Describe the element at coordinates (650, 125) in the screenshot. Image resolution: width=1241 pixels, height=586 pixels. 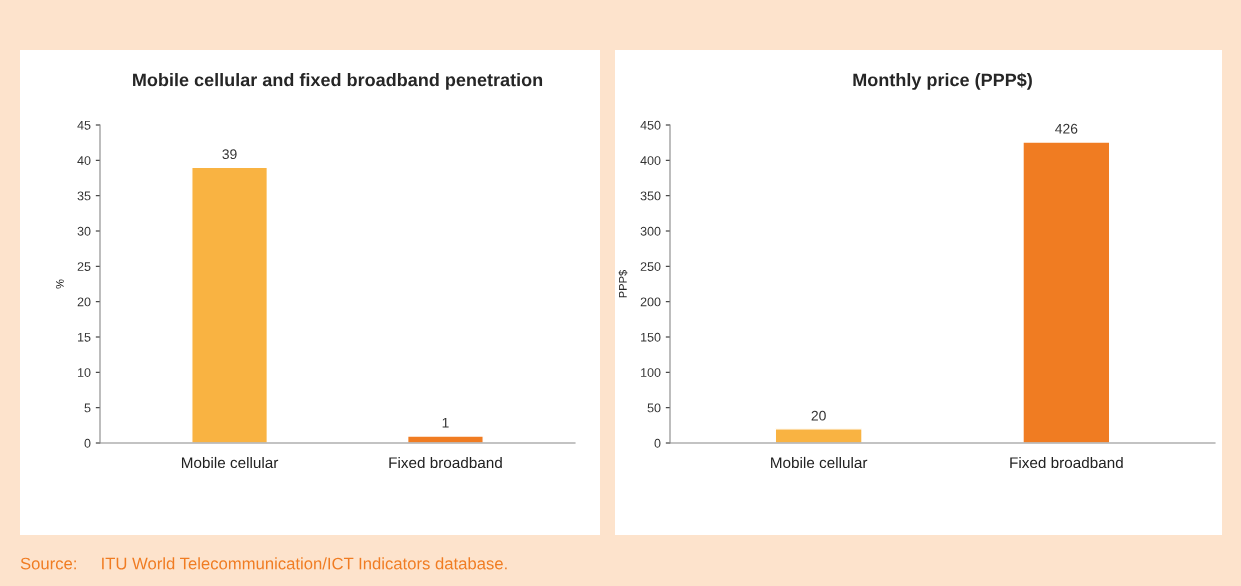
I see `y-tick-label: 450` at that location.